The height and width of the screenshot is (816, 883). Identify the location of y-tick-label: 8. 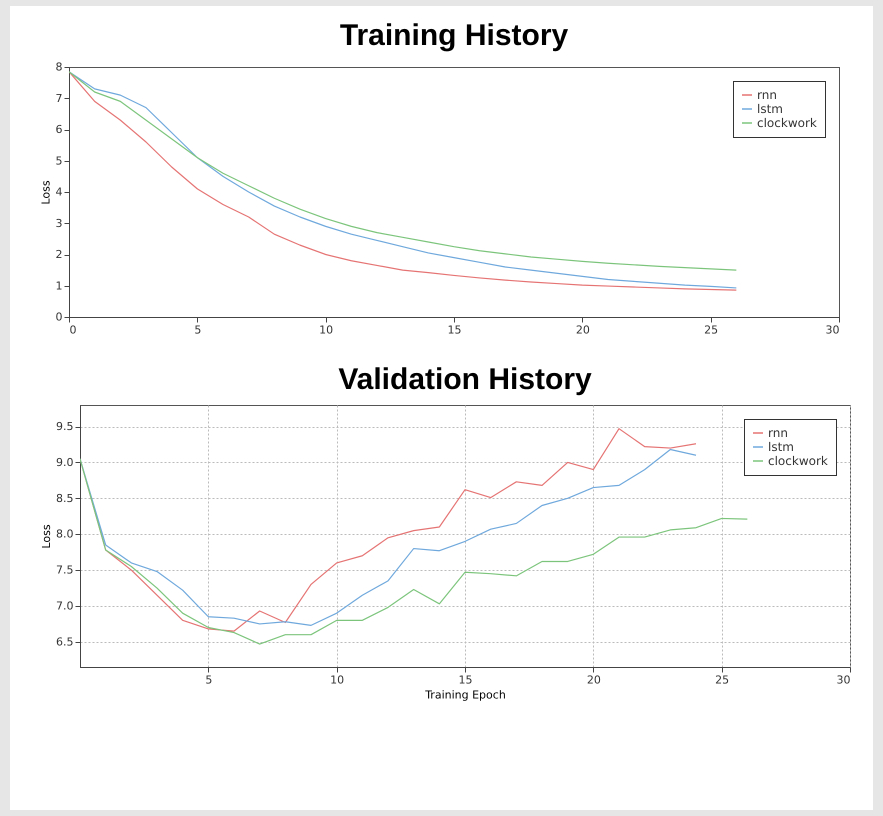
(59, 67).